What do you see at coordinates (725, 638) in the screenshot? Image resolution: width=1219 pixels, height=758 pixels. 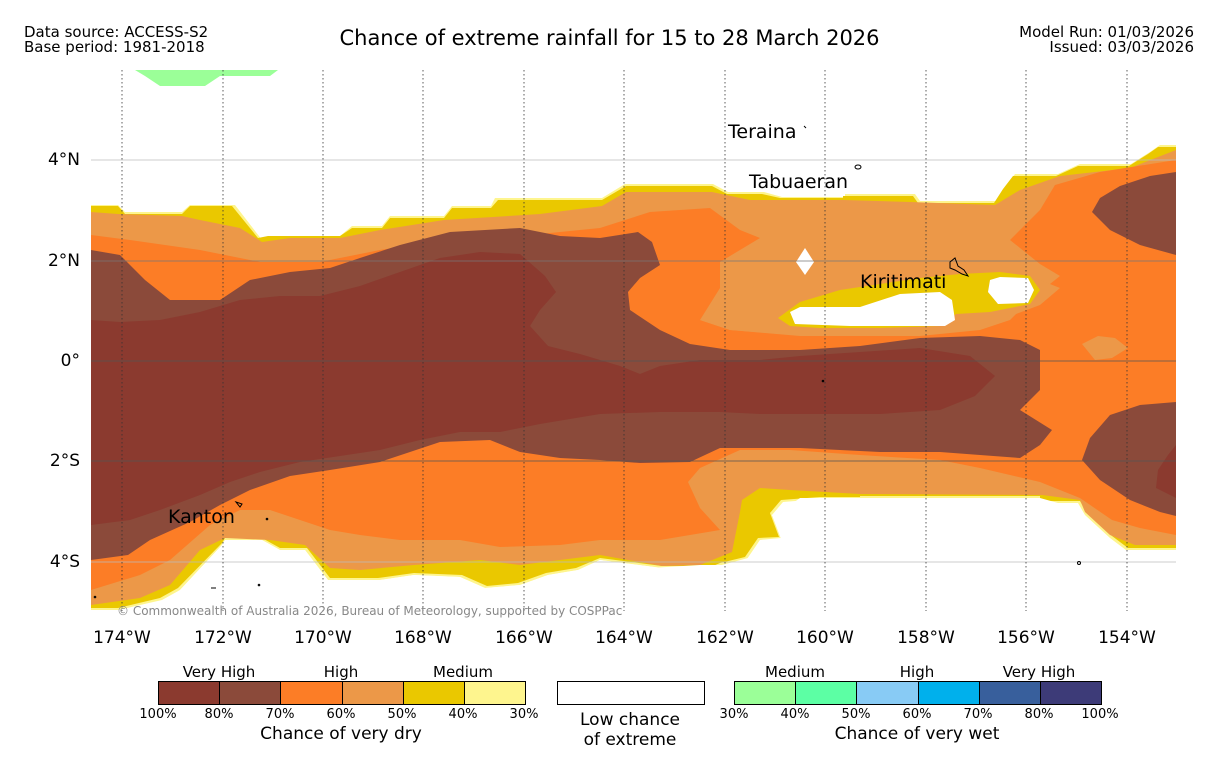 I see `lon-tick-162w: 162°W` at bounding box center [725, 638].